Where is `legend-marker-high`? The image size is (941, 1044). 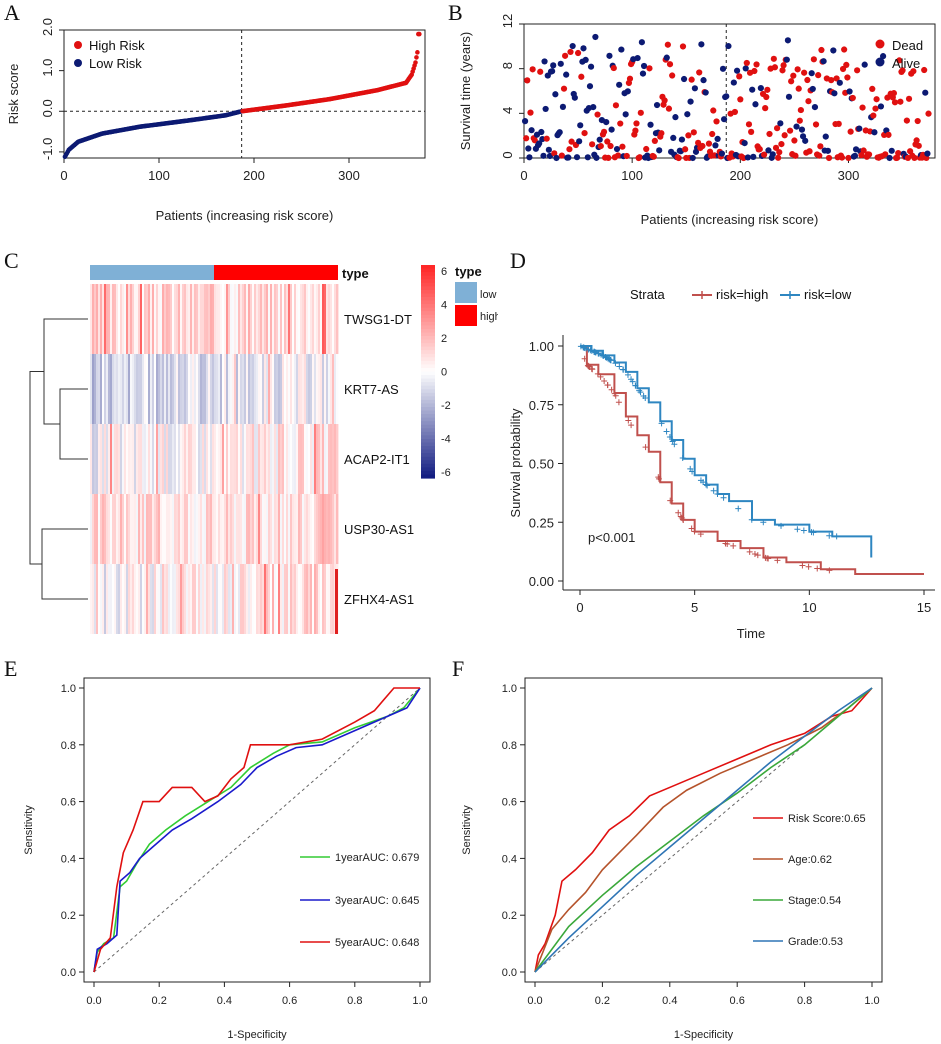 legend-marker-high is located at coordinates (78, 45).